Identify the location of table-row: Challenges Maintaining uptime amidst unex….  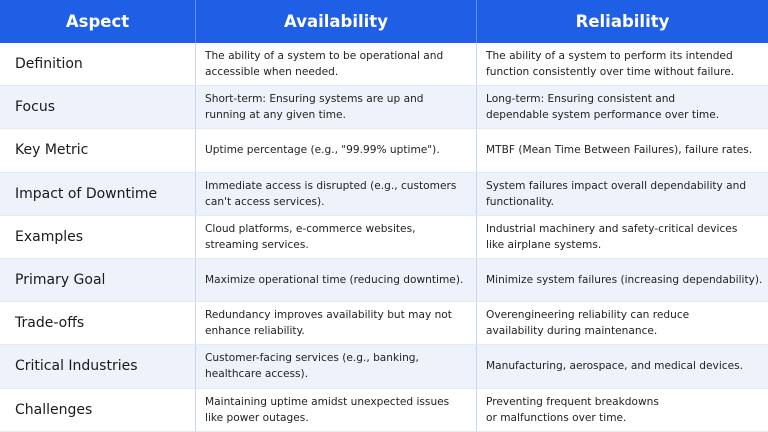
(384, 410).